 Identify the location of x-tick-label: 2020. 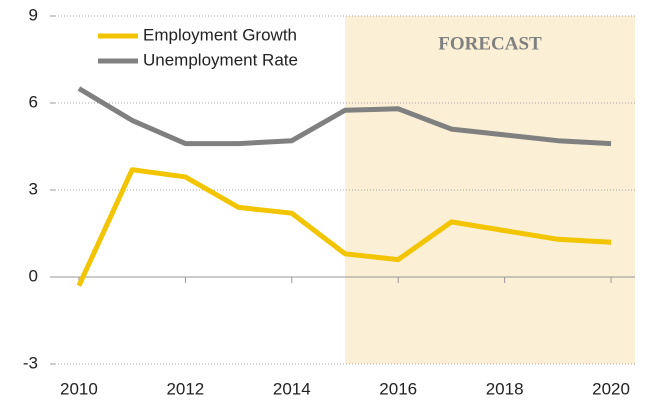
(611, 388).